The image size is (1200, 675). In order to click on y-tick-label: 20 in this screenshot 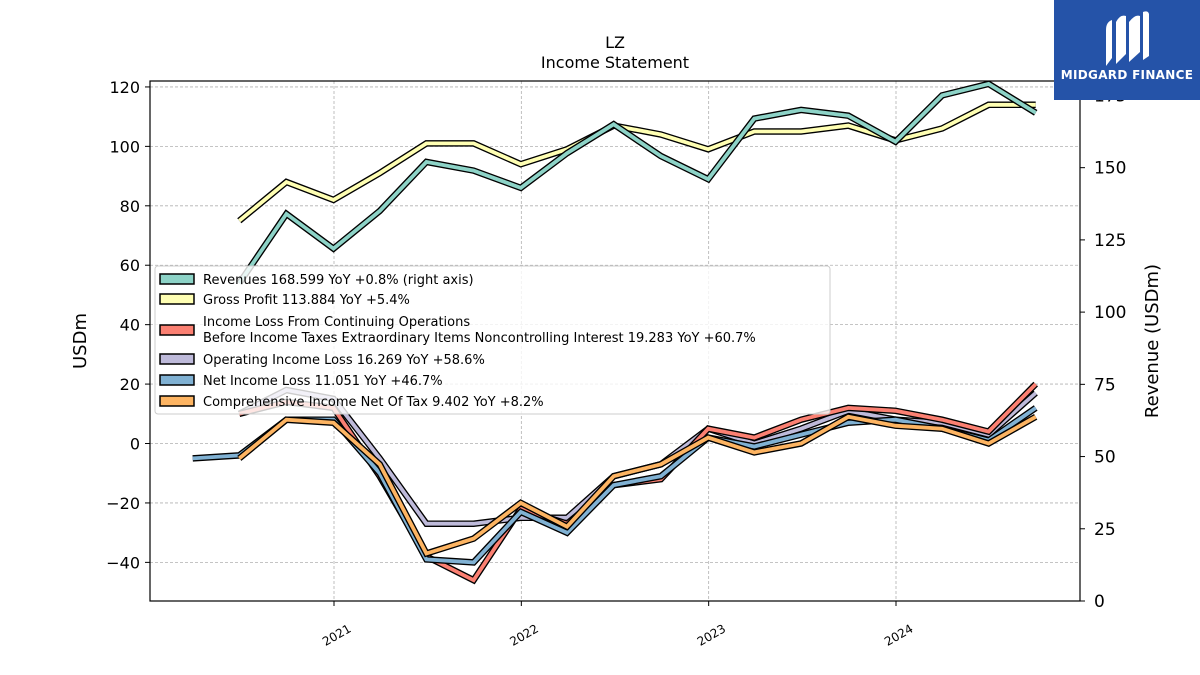, I will do `click(130, 384)`.